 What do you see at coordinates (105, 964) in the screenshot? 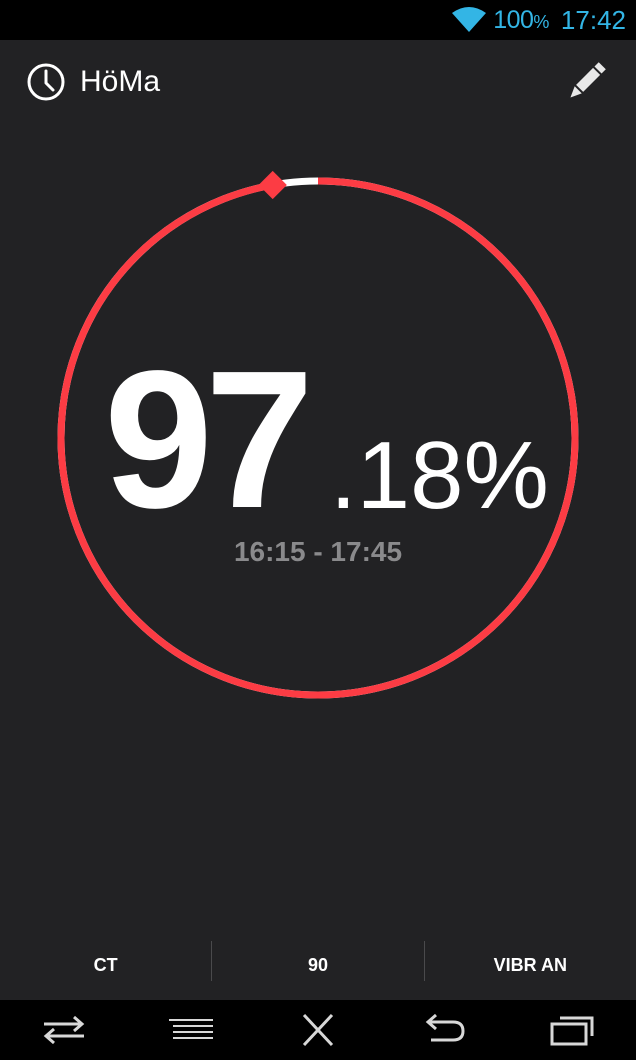
I see `action-ct-button: CT` at bounding box center [105, 964].